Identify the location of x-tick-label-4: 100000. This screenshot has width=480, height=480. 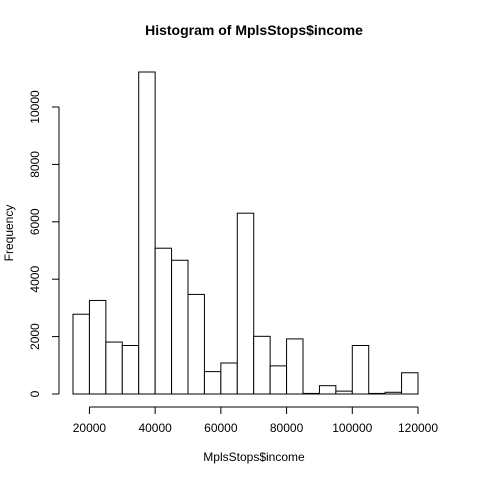
(352, 428).